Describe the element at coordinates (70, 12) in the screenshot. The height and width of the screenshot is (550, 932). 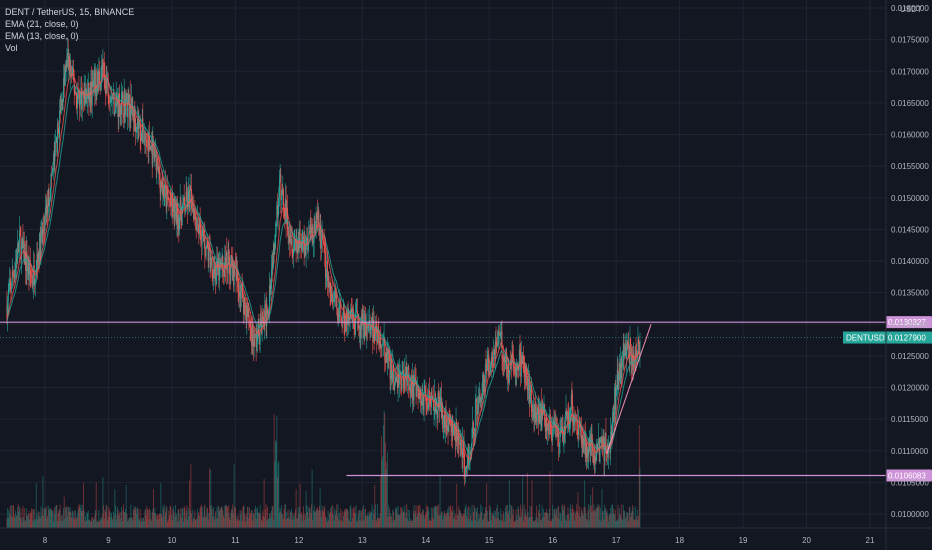
I see `symbol-title: DENT / TetherUS, 15, BINANCE` at that location.